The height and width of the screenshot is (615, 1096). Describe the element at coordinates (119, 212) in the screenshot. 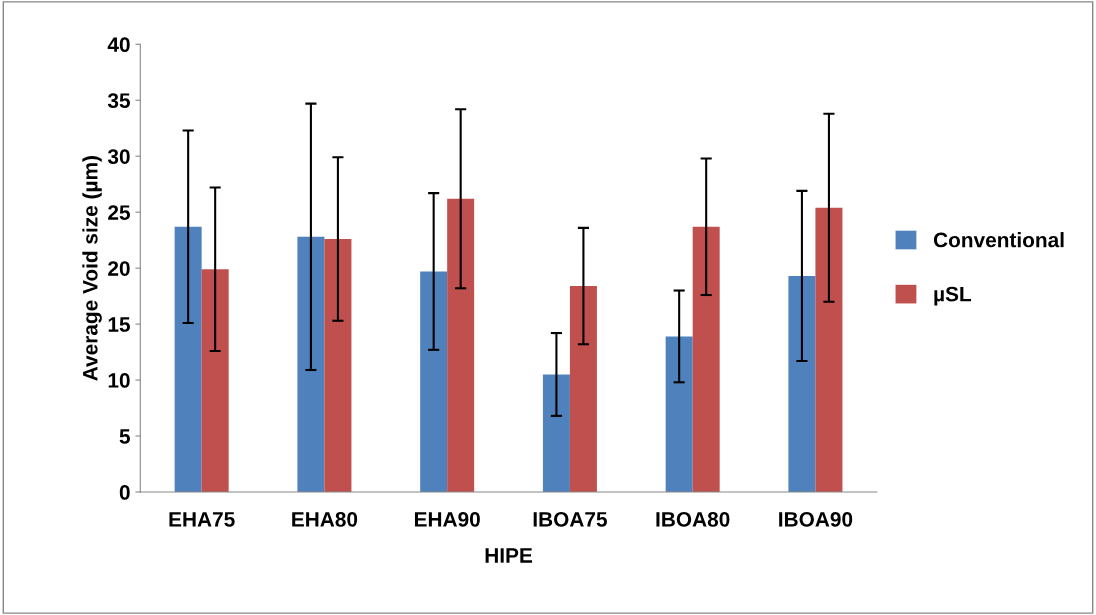

I see `y-tick-label: 25` at that location.